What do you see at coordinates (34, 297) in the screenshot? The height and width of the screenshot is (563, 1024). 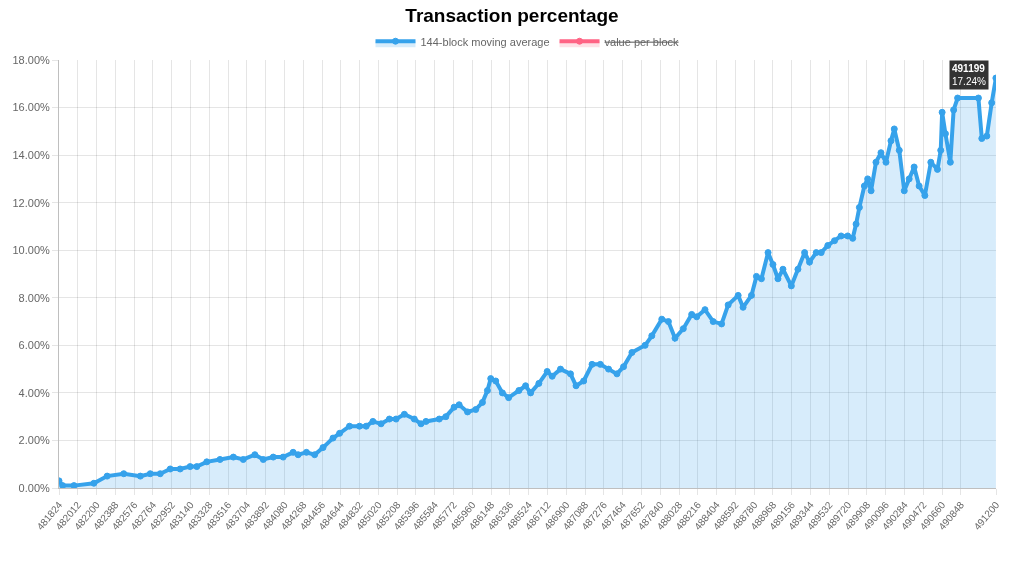 I see `y-tick-label: 8.00%` at bounding box center [34, 297].